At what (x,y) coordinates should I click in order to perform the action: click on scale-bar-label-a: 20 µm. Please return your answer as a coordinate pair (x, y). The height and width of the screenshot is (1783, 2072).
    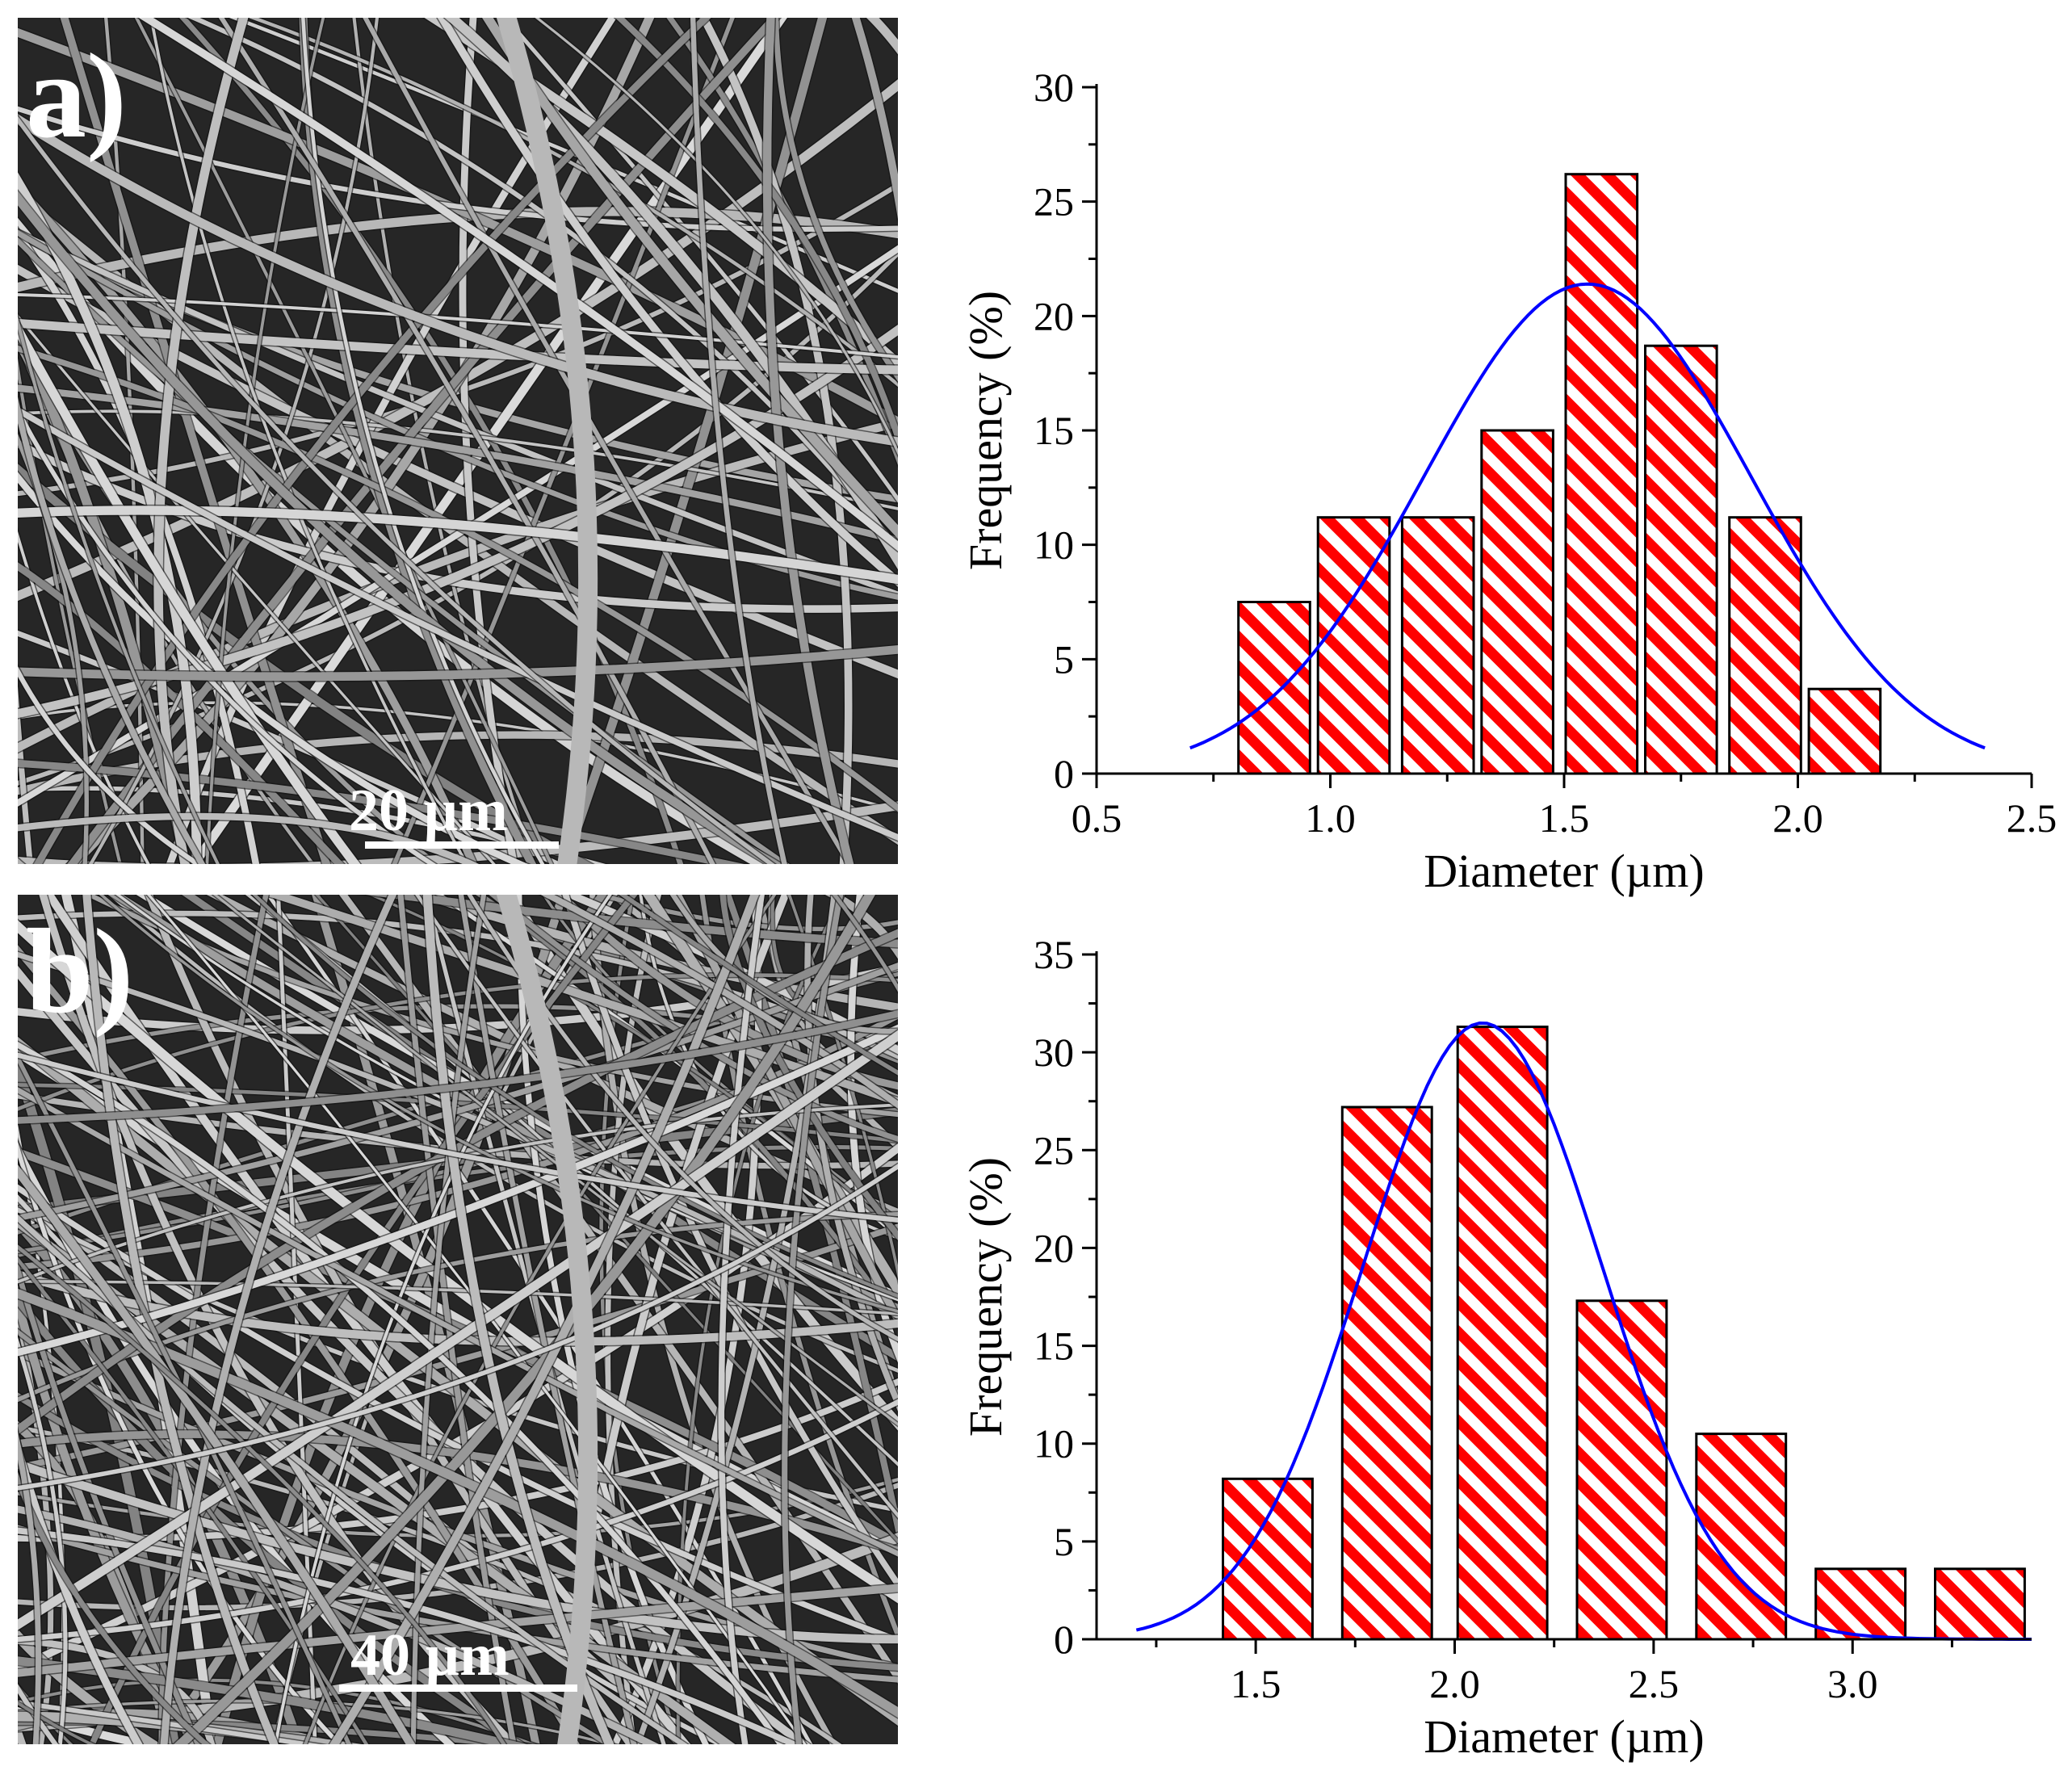
    Looking at the image, I should click on (428, 811).